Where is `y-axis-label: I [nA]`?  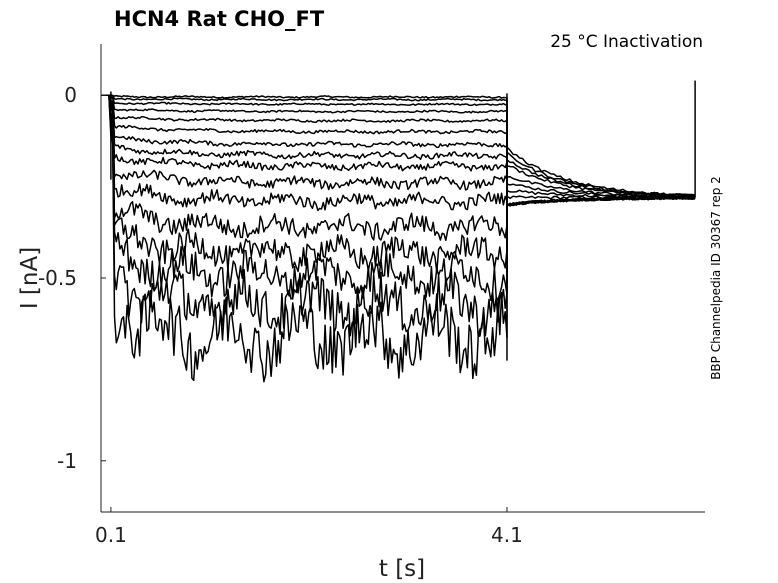 y-axis-label: I [nA] is located at coordinates (30, 278).